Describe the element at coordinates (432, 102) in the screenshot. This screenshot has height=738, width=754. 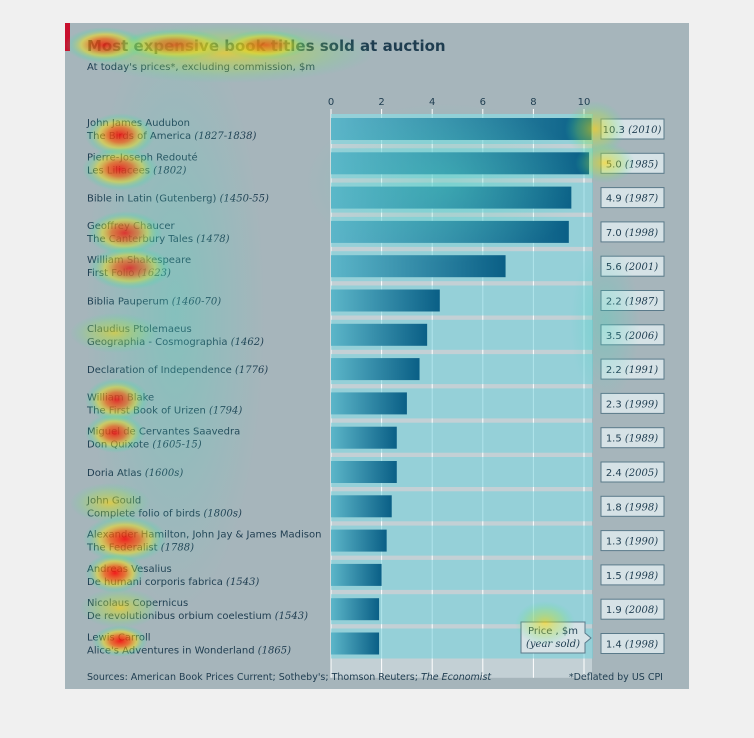
I see `x-tick-label: 4` at that location.